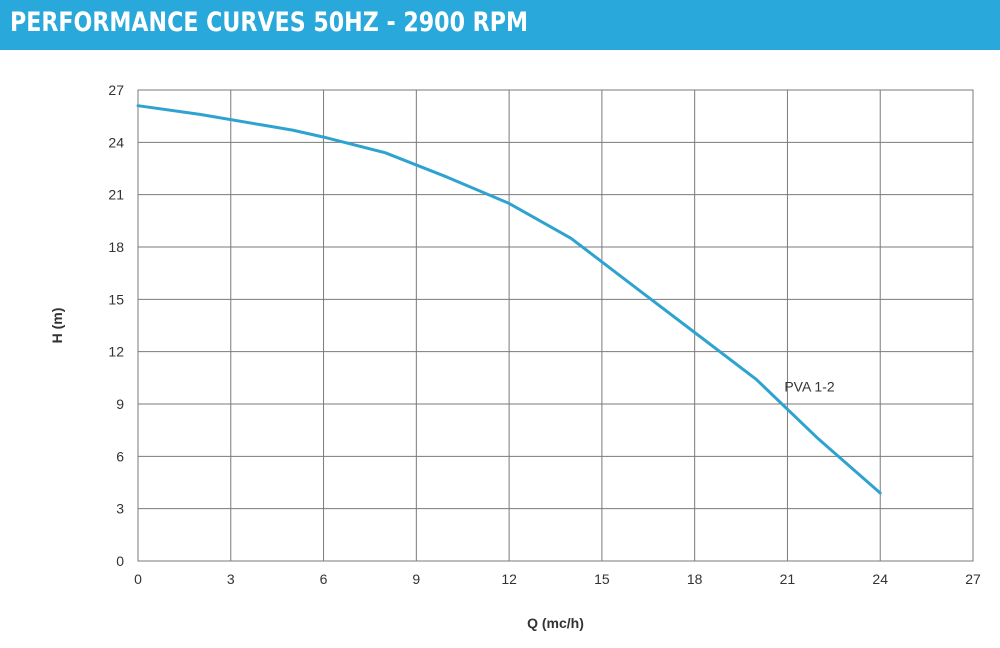 This screenshot has width=1000, height=648. Describe the element at coordinates (116, 247) in the screenshot. I see `y-tick-label: 18` at that location.